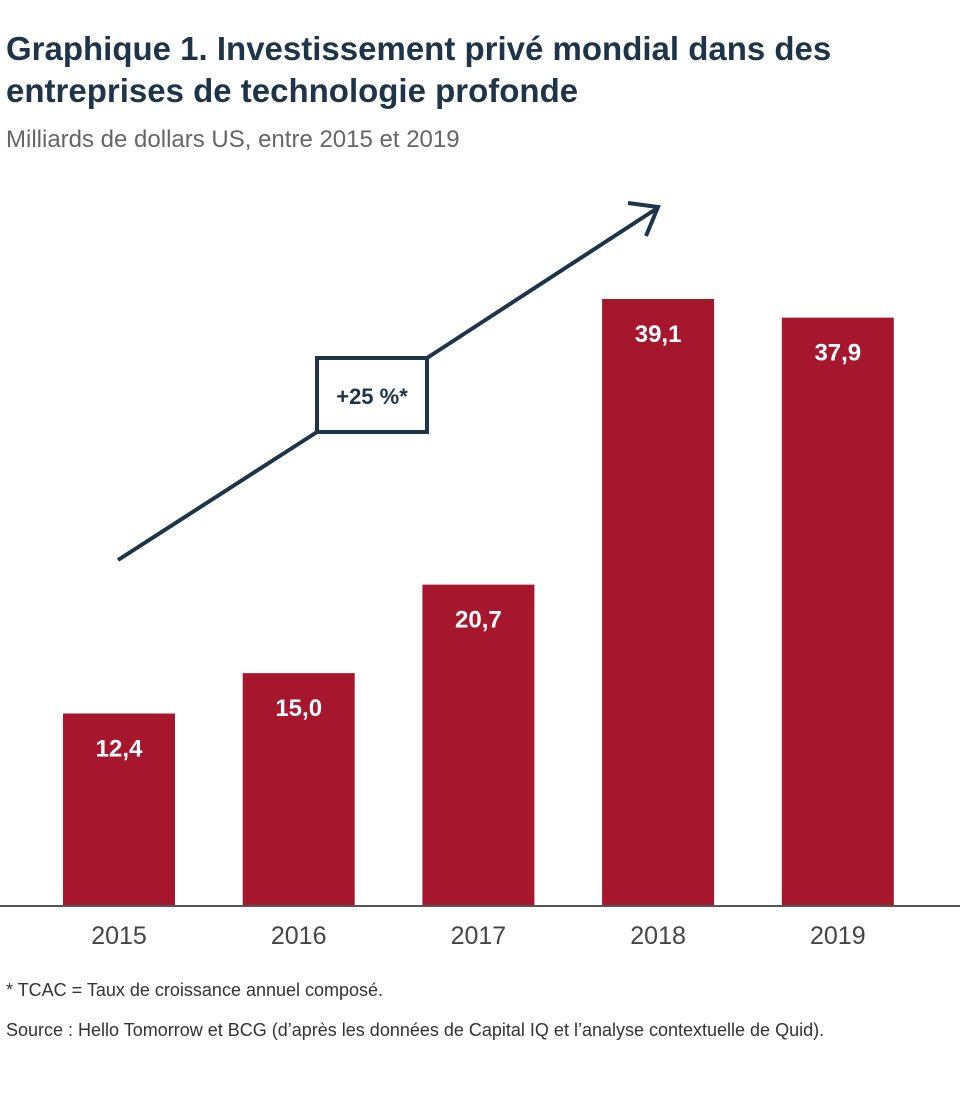  What do you see at coordinates (478, 745) in the screenshot?
I see `bar-2017` at bounding box center [478, 745].